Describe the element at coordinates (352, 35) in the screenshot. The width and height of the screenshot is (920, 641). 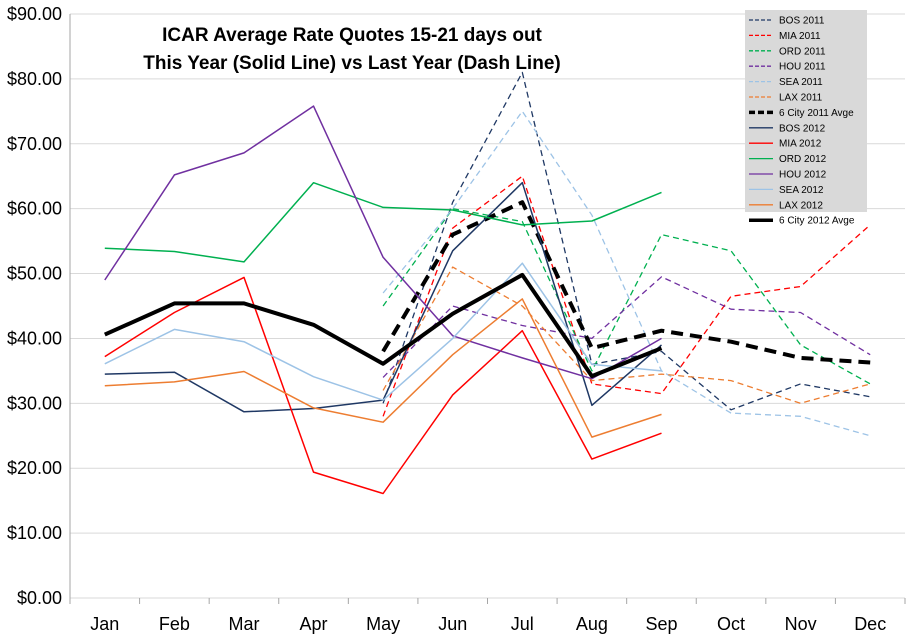
I see `chart-title-line-1: ICAR Average Rate Quotes 15-21 days out` at that location.